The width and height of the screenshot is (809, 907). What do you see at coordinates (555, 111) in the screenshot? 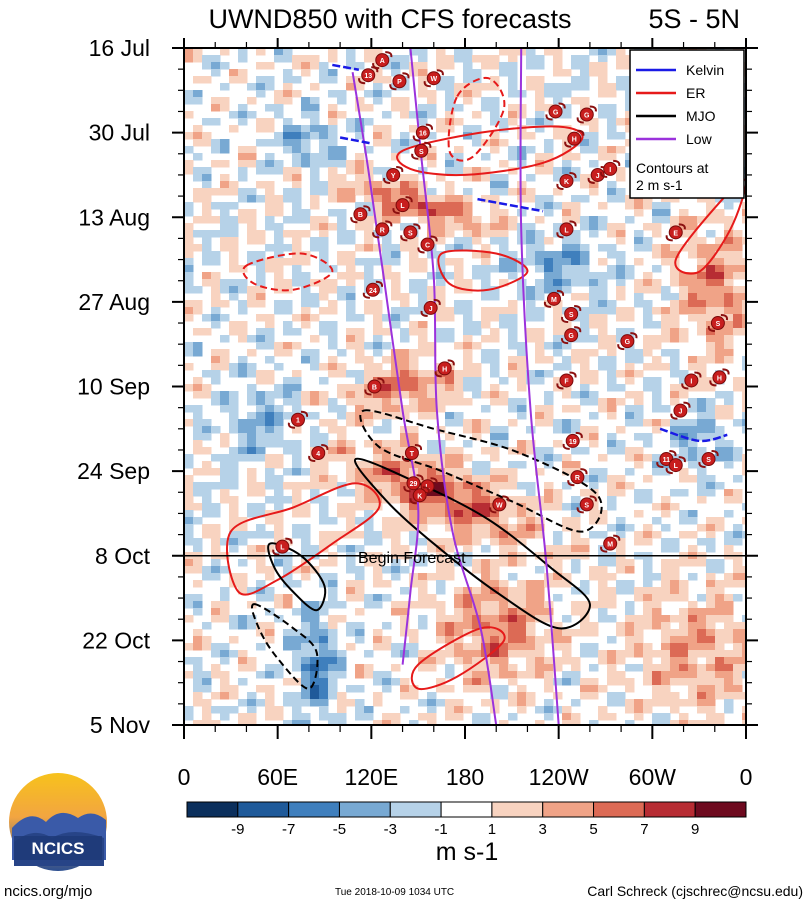
I see `cyclone-marker: G` at bounding box center [555, 111].